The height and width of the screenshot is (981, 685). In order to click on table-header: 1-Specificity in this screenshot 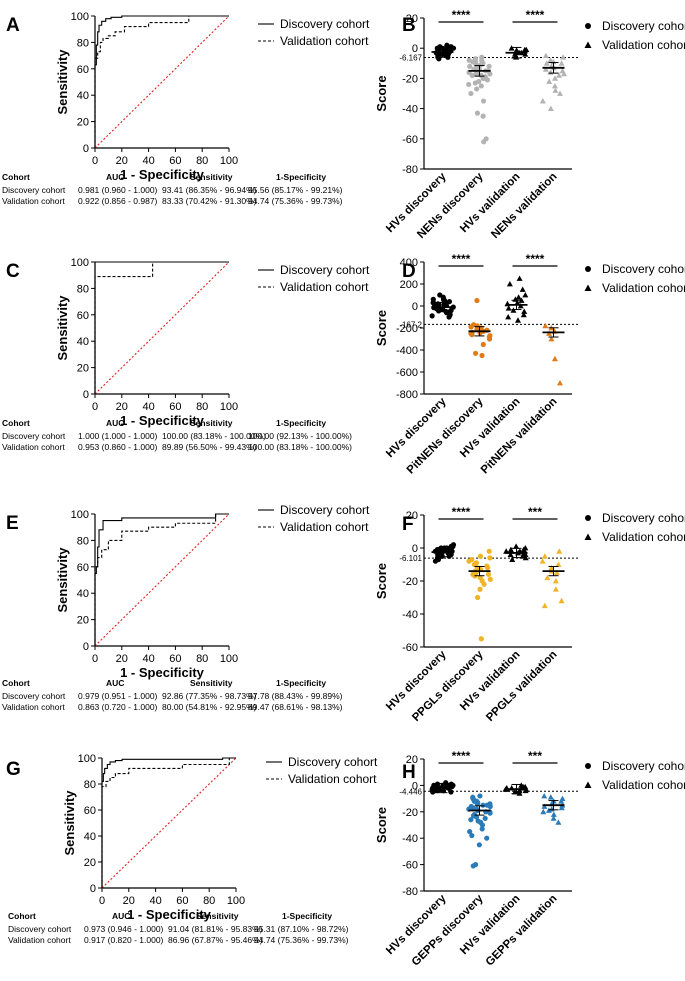, I will do `click(301, 423)`.